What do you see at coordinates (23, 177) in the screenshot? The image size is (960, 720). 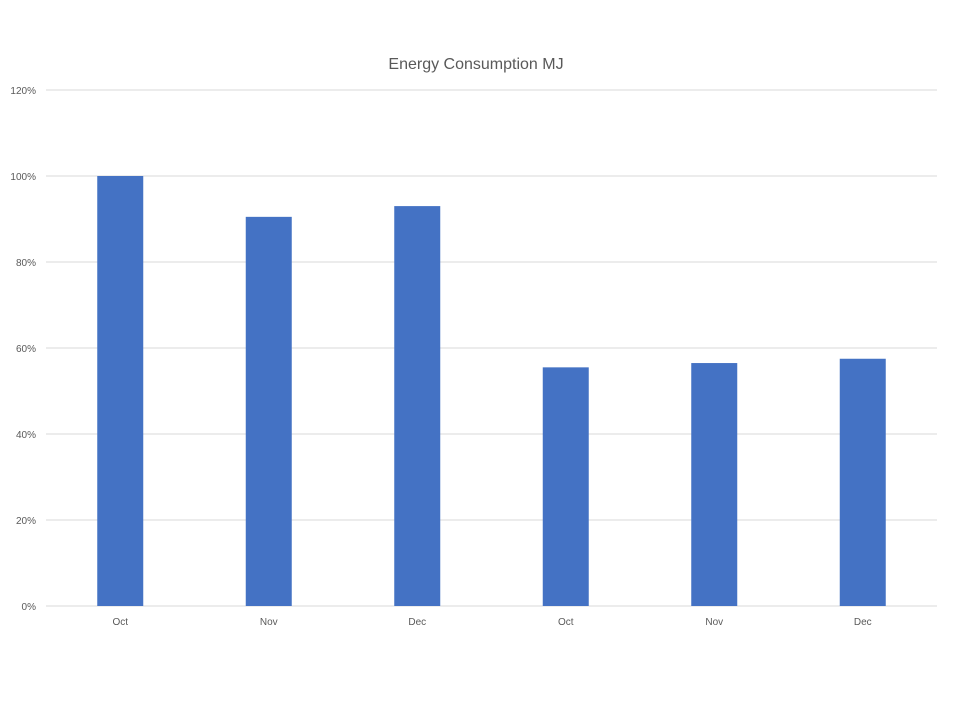 I see `y-tick-label: 100%` at bounding box center [23, 177].